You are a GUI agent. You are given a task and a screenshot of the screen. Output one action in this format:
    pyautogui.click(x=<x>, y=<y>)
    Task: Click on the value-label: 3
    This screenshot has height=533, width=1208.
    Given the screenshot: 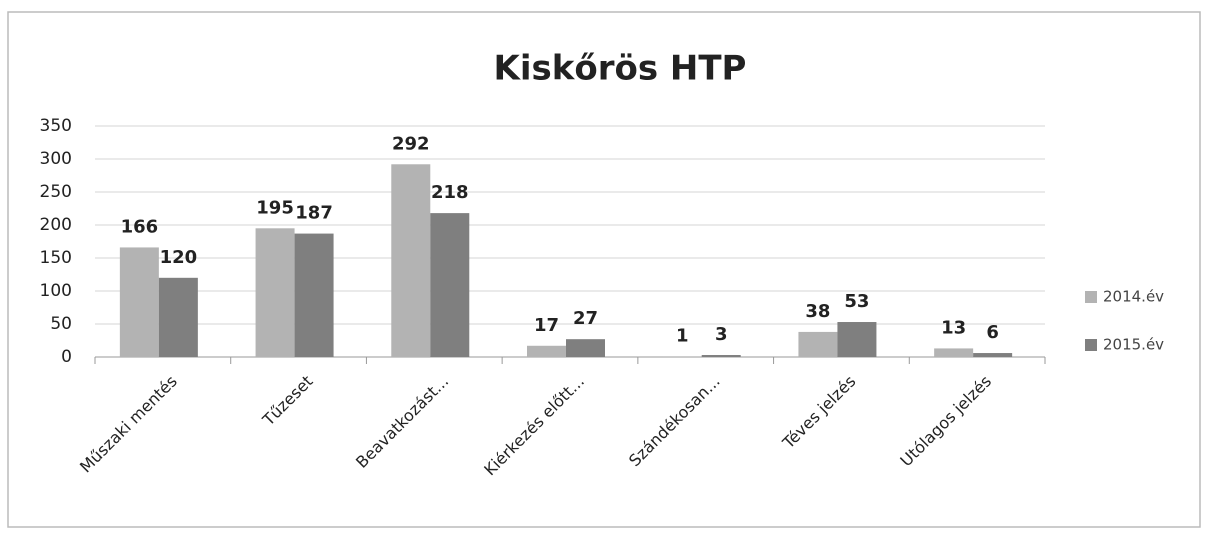 What is the action you would take?
    pyautogui.click(x=721, y=334)
    